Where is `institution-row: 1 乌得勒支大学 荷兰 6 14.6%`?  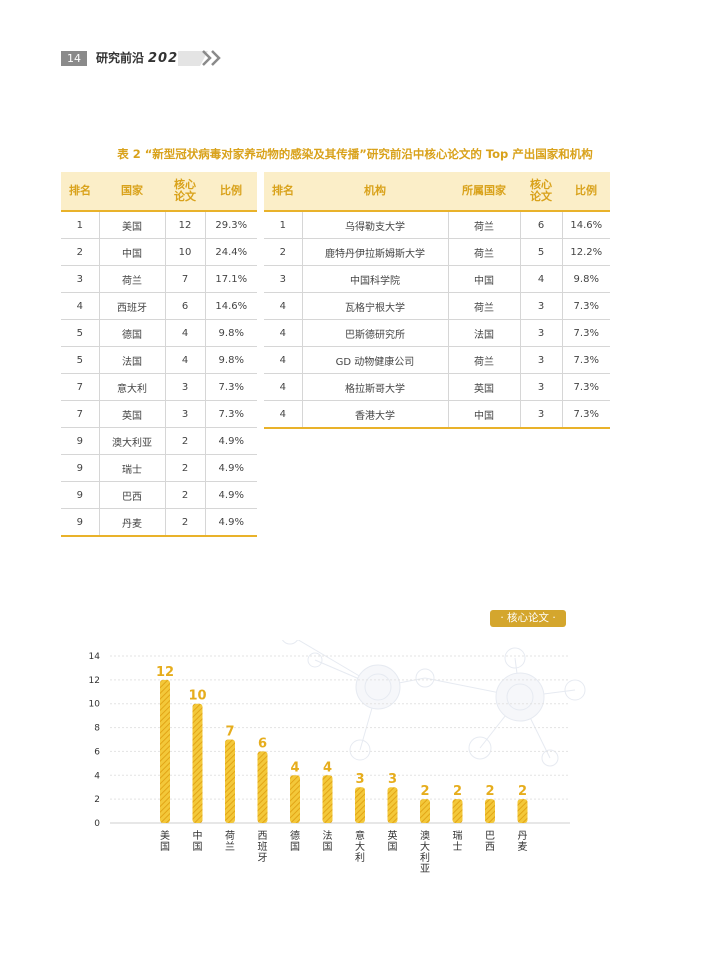 institution-row: 1 乌得勒支大学 荷兰 6 14.6% is located at coordinates (437, 225).